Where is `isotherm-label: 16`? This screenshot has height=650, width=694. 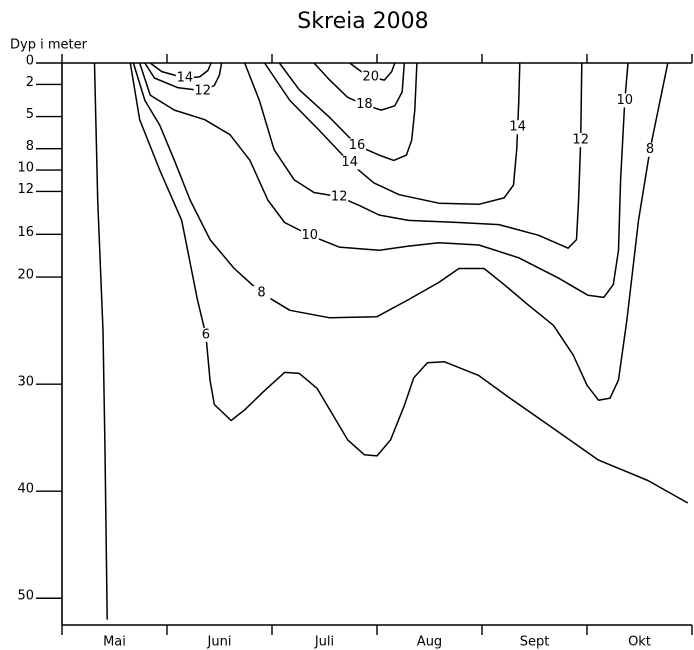
isotherm-label: 16 is located at coordinates (357, 145).